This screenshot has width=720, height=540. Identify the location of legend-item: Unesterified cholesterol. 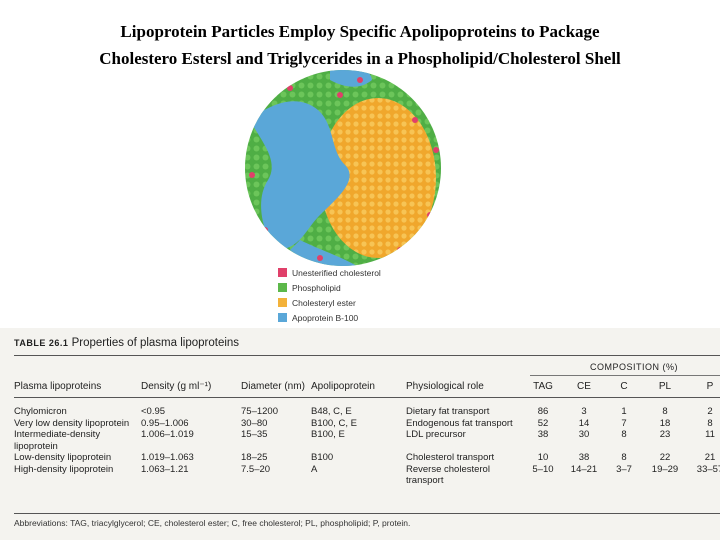
(329, 272).